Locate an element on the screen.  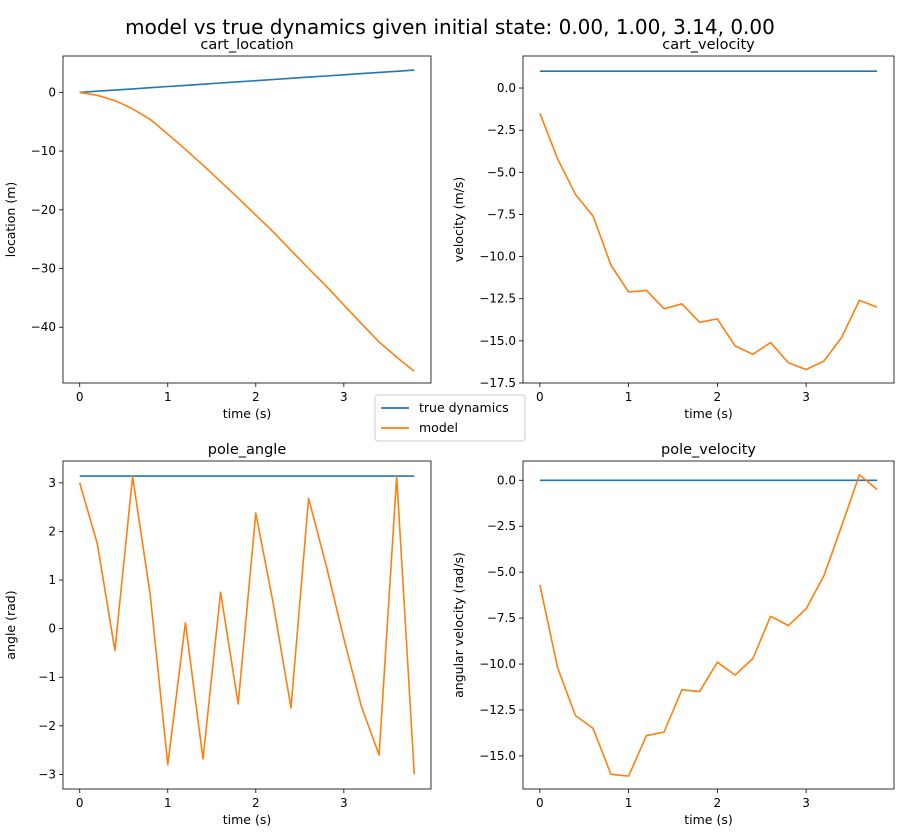
series-line-true-dynamics is located at coordinates (247, 81).